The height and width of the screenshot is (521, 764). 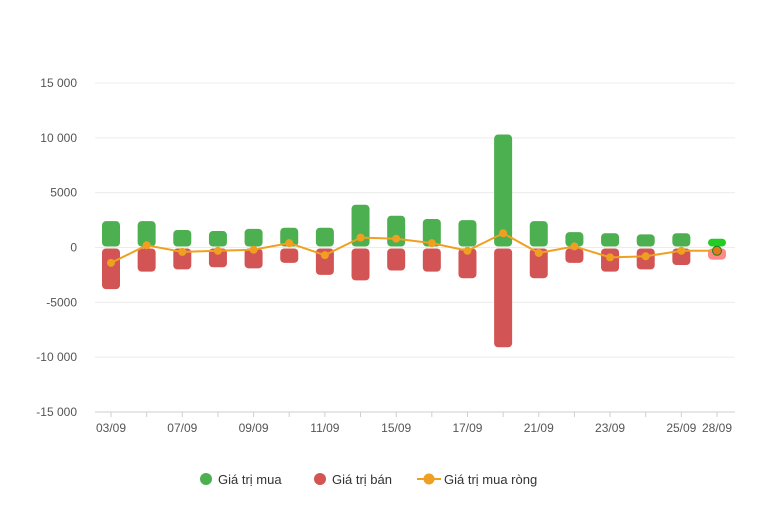 What do you see at coordinates (73, 248) in the screenshot?
I see `y-tick-label: 0` at bounding box center [73, 248].